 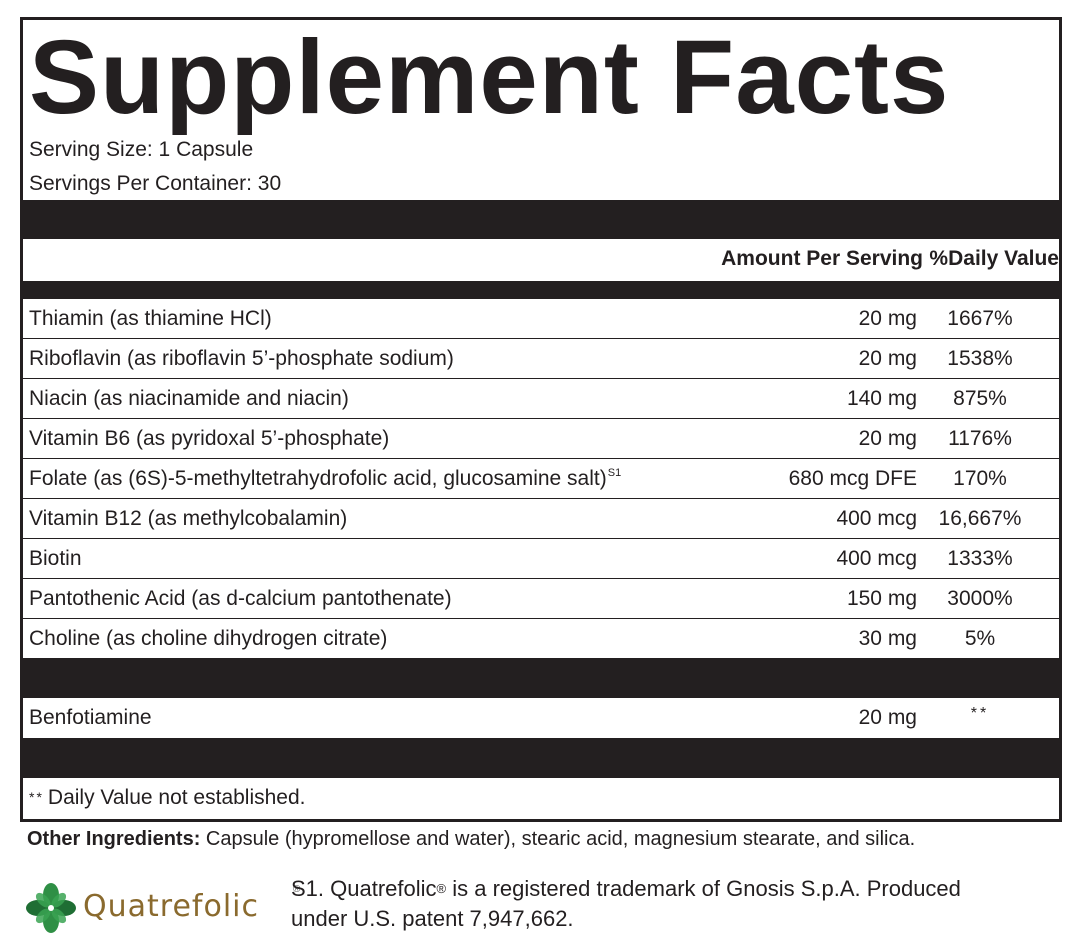 What do you see at coordinates (541, 678) in the screenshot?
I see `thick-divider-separator` at bounding box center [541, 678].